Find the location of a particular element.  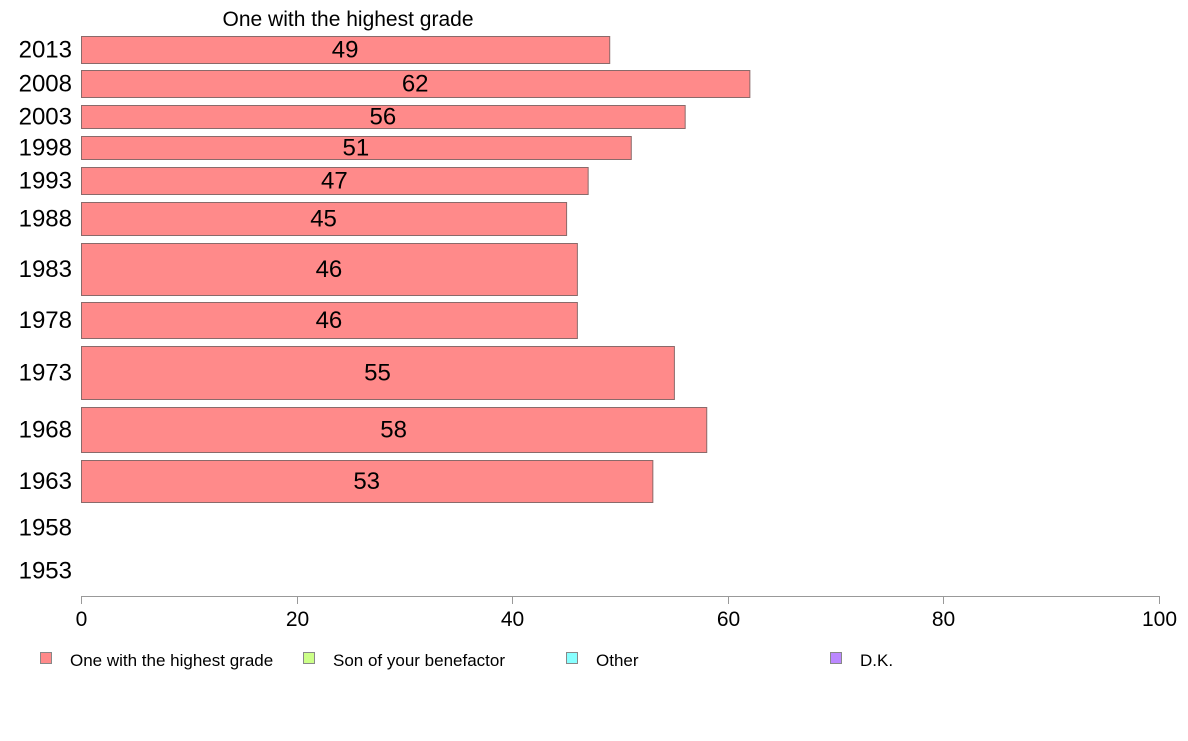

bar-value-label: 49 is located at coordinates (345, 50).